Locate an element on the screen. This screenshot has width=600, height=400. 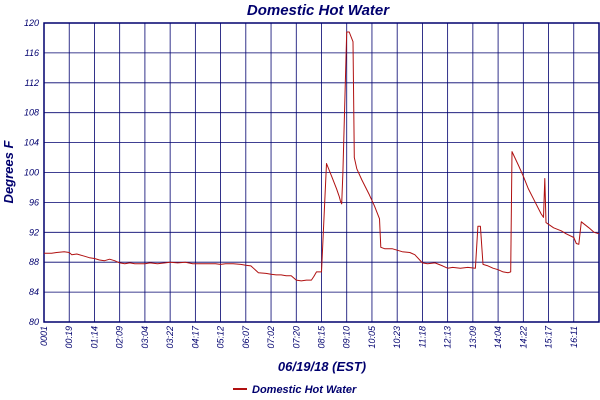
x-tick-label: 03:22 is located at coordinates (170, 337).